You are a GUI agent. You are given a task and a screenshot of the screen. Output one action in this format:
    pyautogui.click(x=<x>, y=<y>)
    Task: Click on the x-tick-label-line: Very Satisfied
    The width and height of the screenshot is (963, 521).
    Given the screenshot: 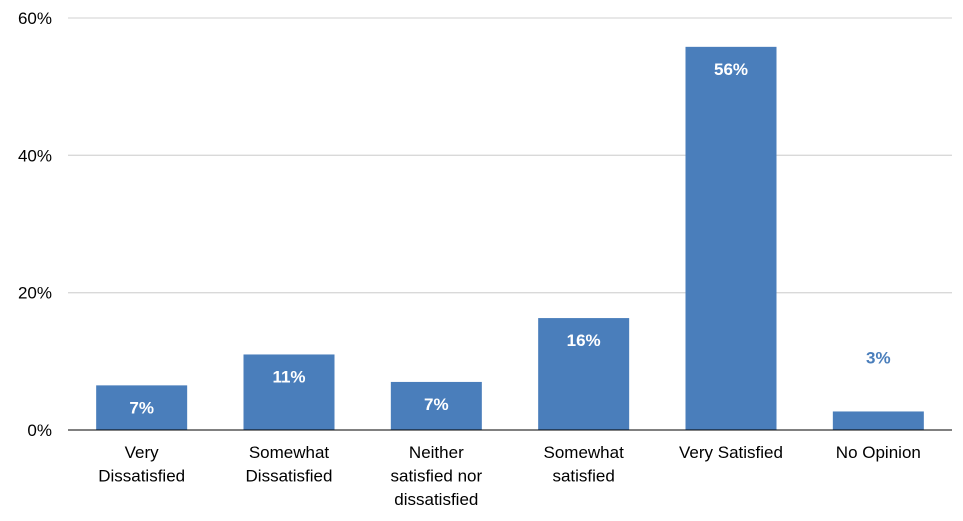 What is the action you would take?
    pyautogui.click(x=731, y=452)
    